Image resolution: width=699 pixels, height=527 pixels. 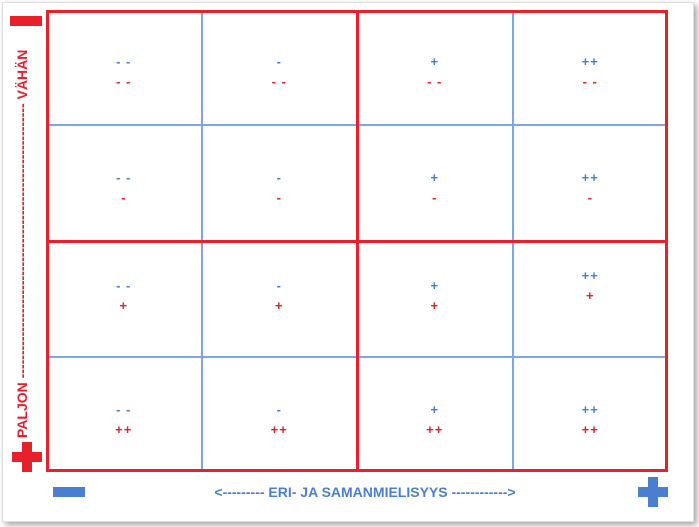 I want to click on grid-line-center-h, so click(x=357, y=241).